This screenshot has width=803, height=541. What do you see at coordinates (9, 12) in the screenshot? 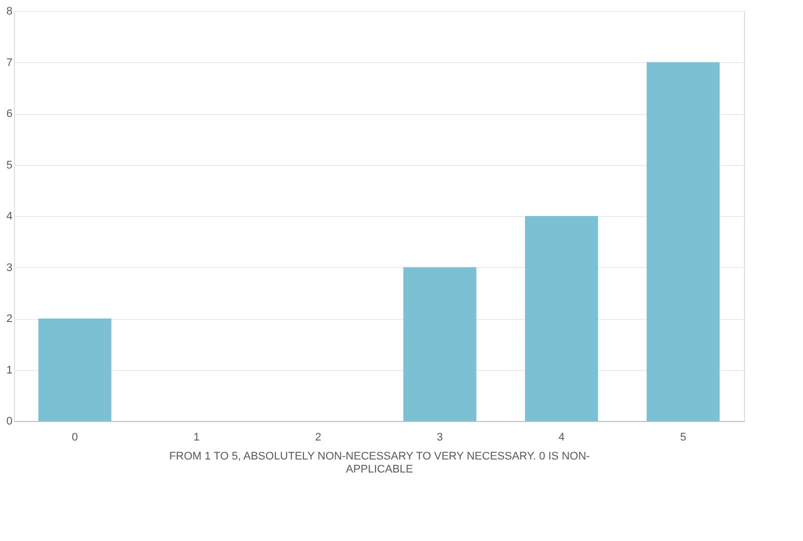
I see `y-tick-label: 8` at bounding box center [9, 12].